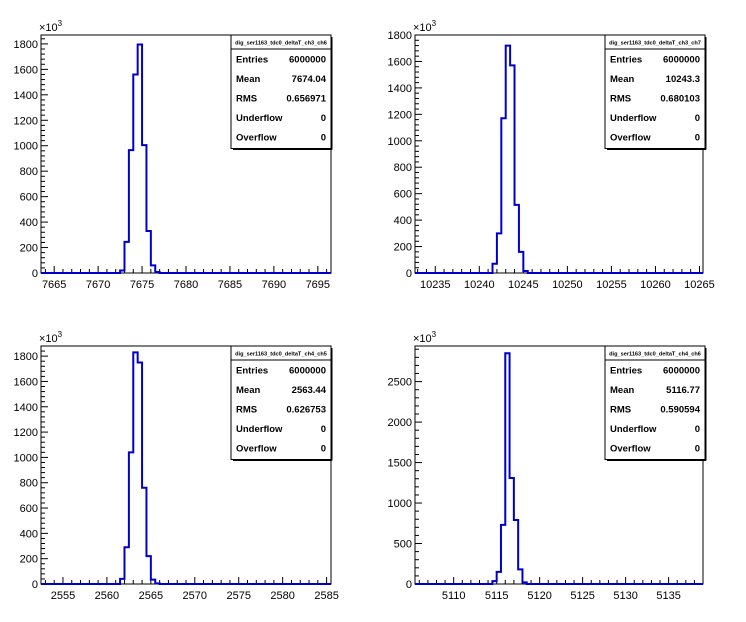 The width and height of the screenshot is (746, 622). Describe the element at coordinates (668, 596) in the screenshot. I see `x-tick-label: 5135` at that location.